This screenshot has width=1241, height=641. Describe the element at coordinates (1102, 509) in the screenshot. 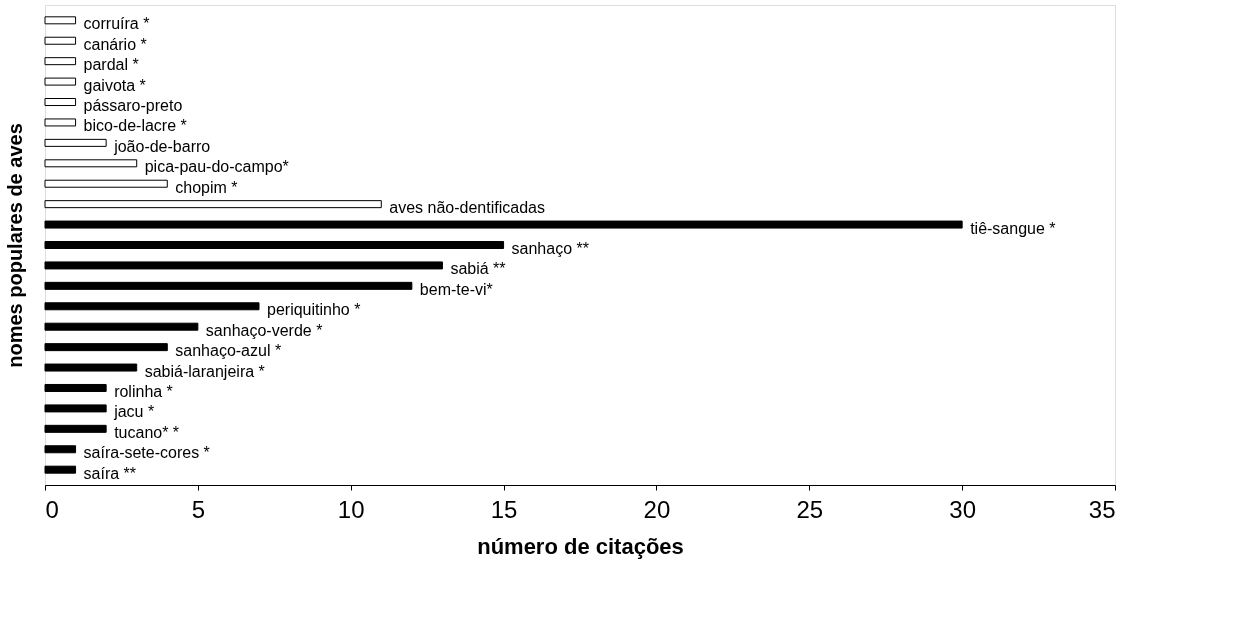

I see `x-tick-label: 35` at that location.